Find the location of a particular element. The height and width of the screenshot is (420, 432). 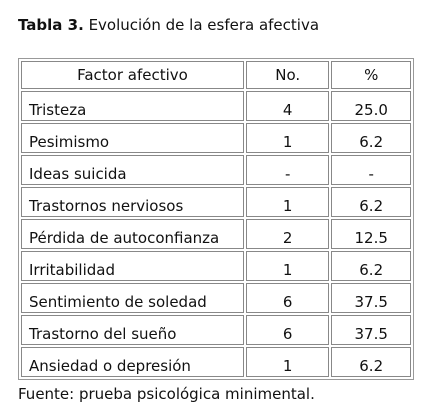

table-cell: Trastorno del sueño is located at coordinates (132, 330).